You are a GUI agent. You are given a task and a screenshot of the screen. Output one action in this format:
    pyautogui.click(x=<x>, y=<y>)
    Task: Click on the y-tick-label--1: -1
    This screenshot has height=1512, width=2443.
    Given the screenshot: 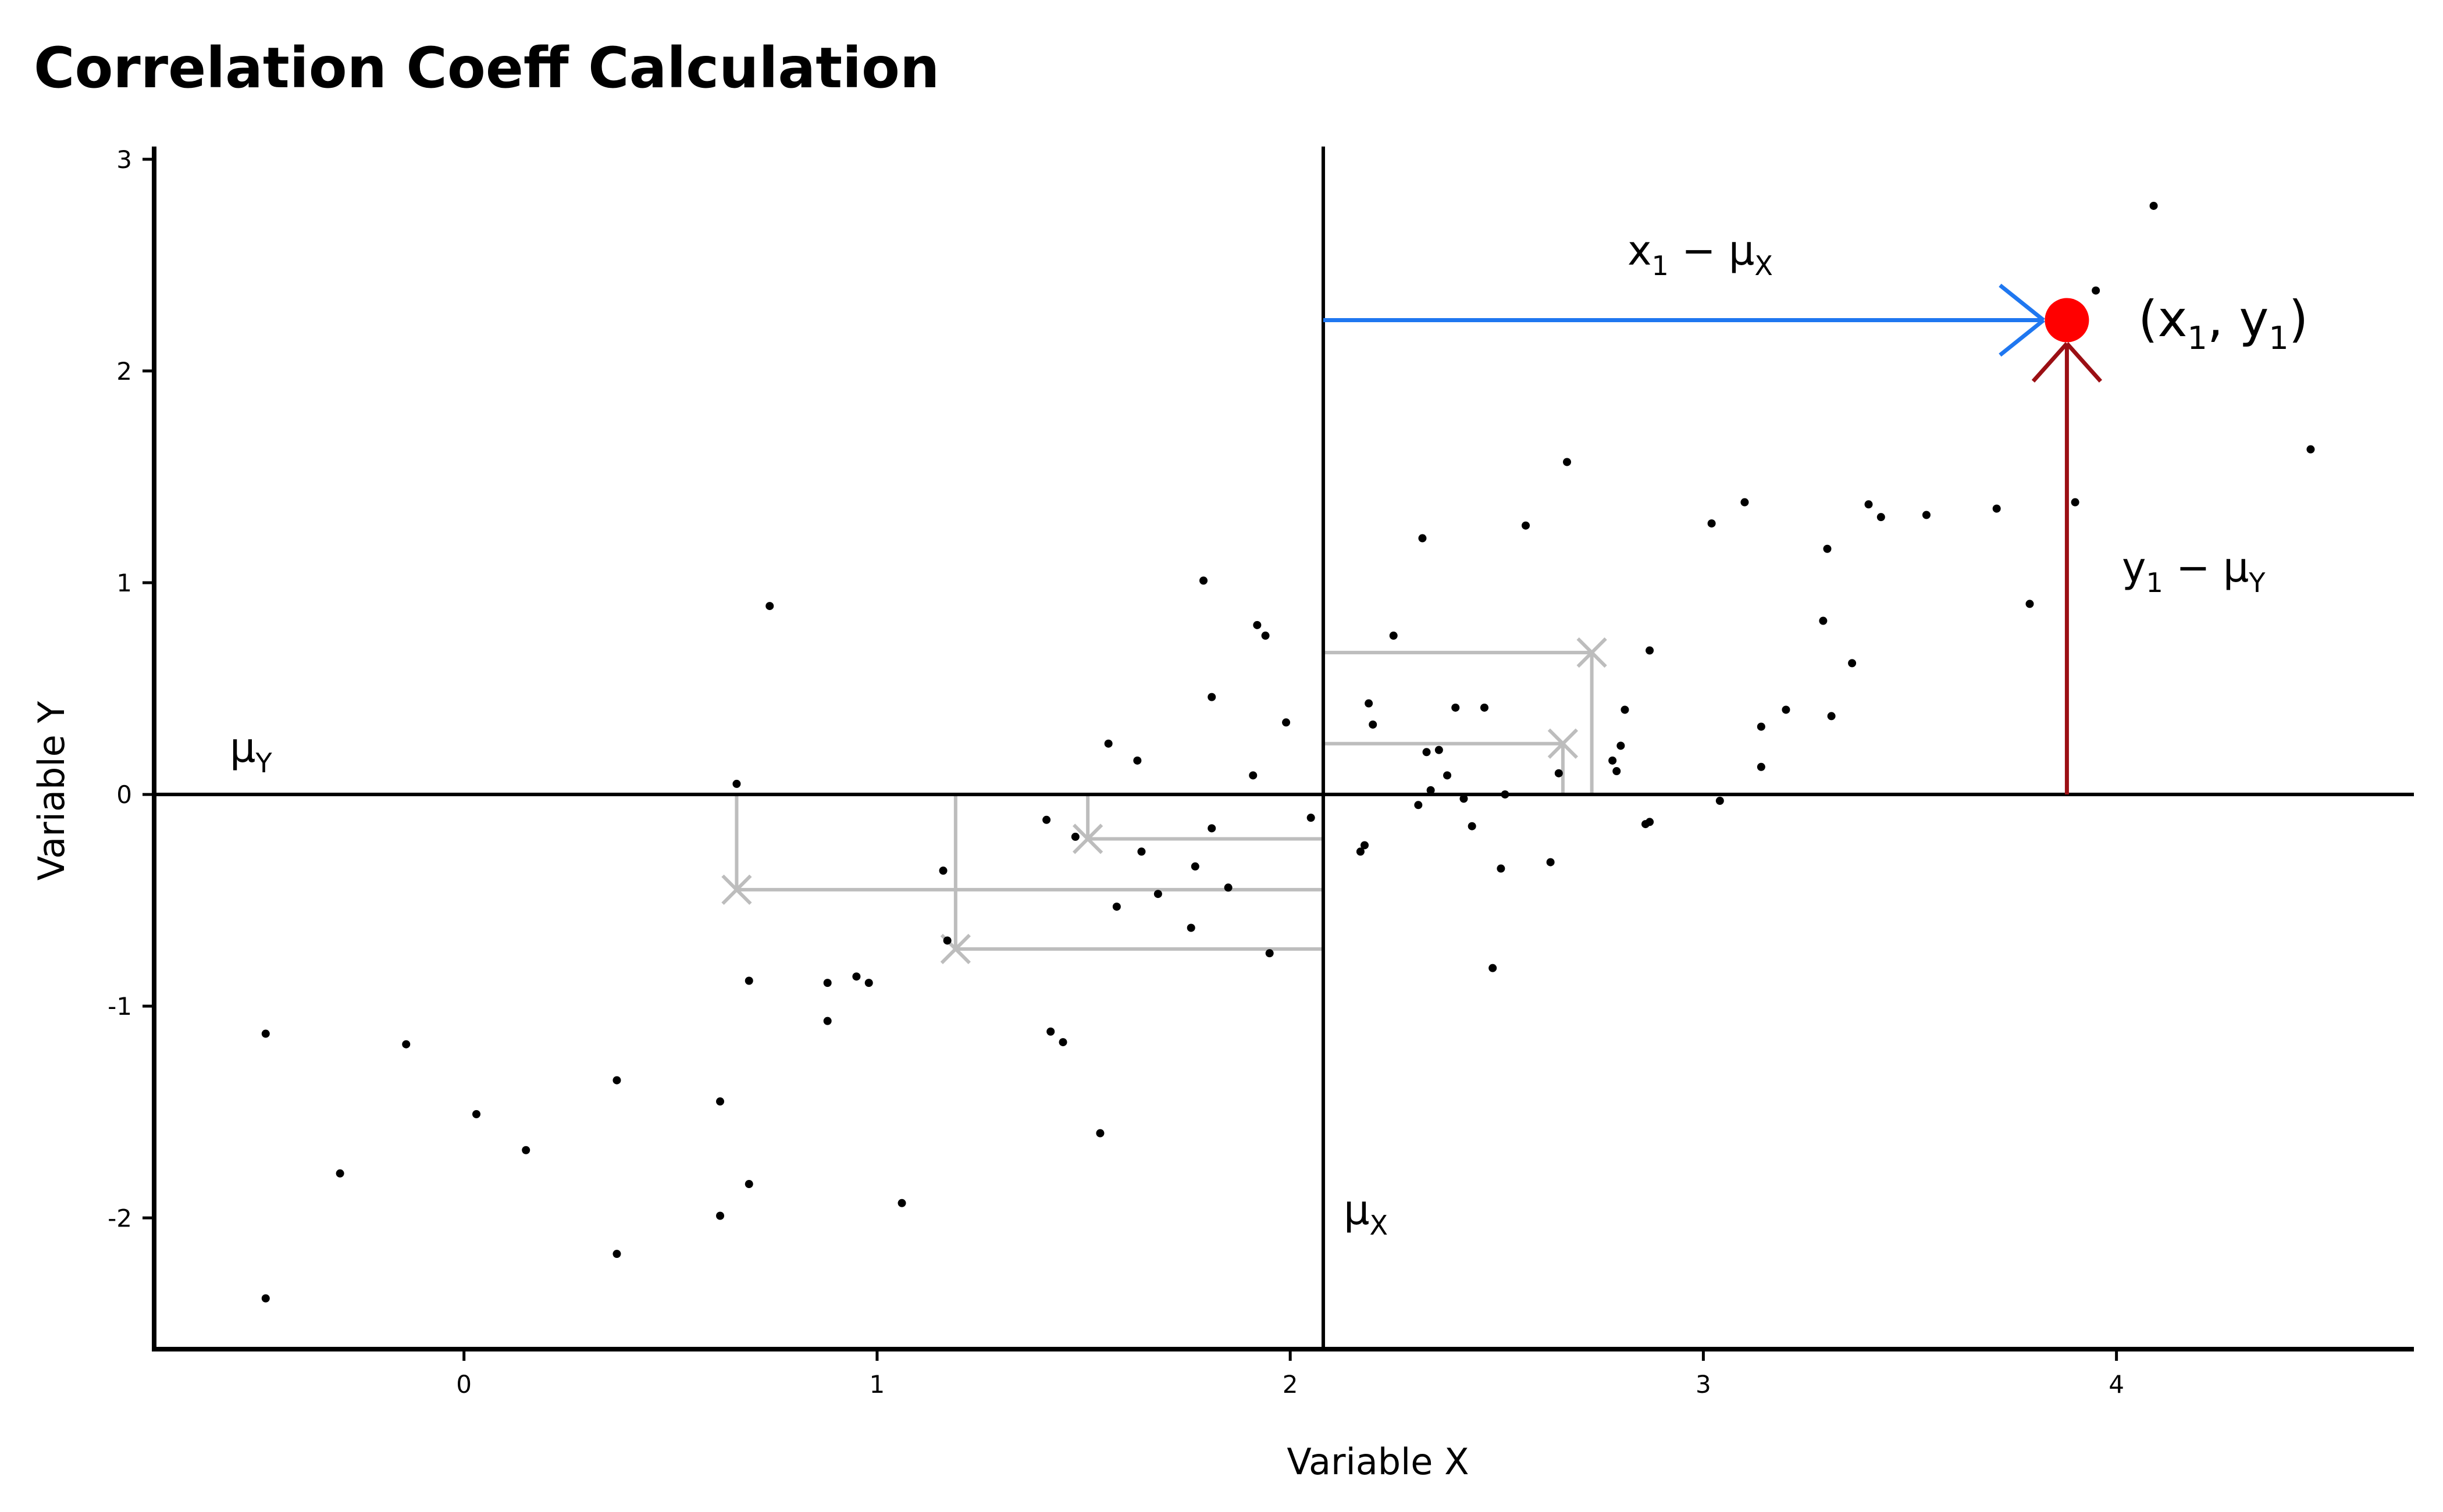 What is the action you would take?
    pyautogui.click(x=120, y=1006)
    